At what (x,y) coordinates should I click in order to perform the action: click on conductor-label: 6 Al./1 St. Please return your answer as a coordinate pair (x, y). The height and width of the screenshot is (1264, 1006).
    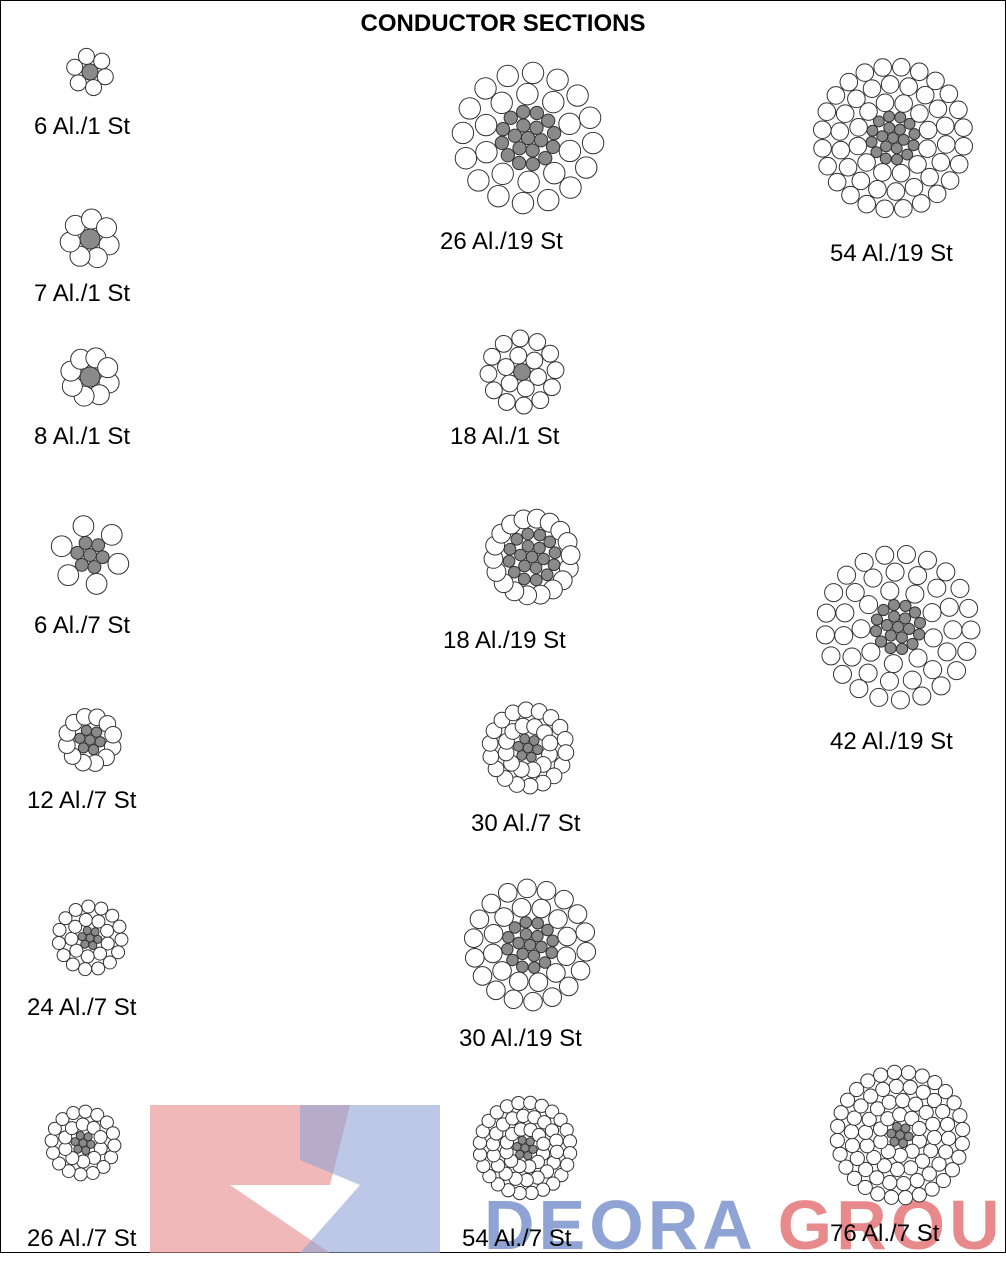
    Looking at the image, I should click on (82, 126).